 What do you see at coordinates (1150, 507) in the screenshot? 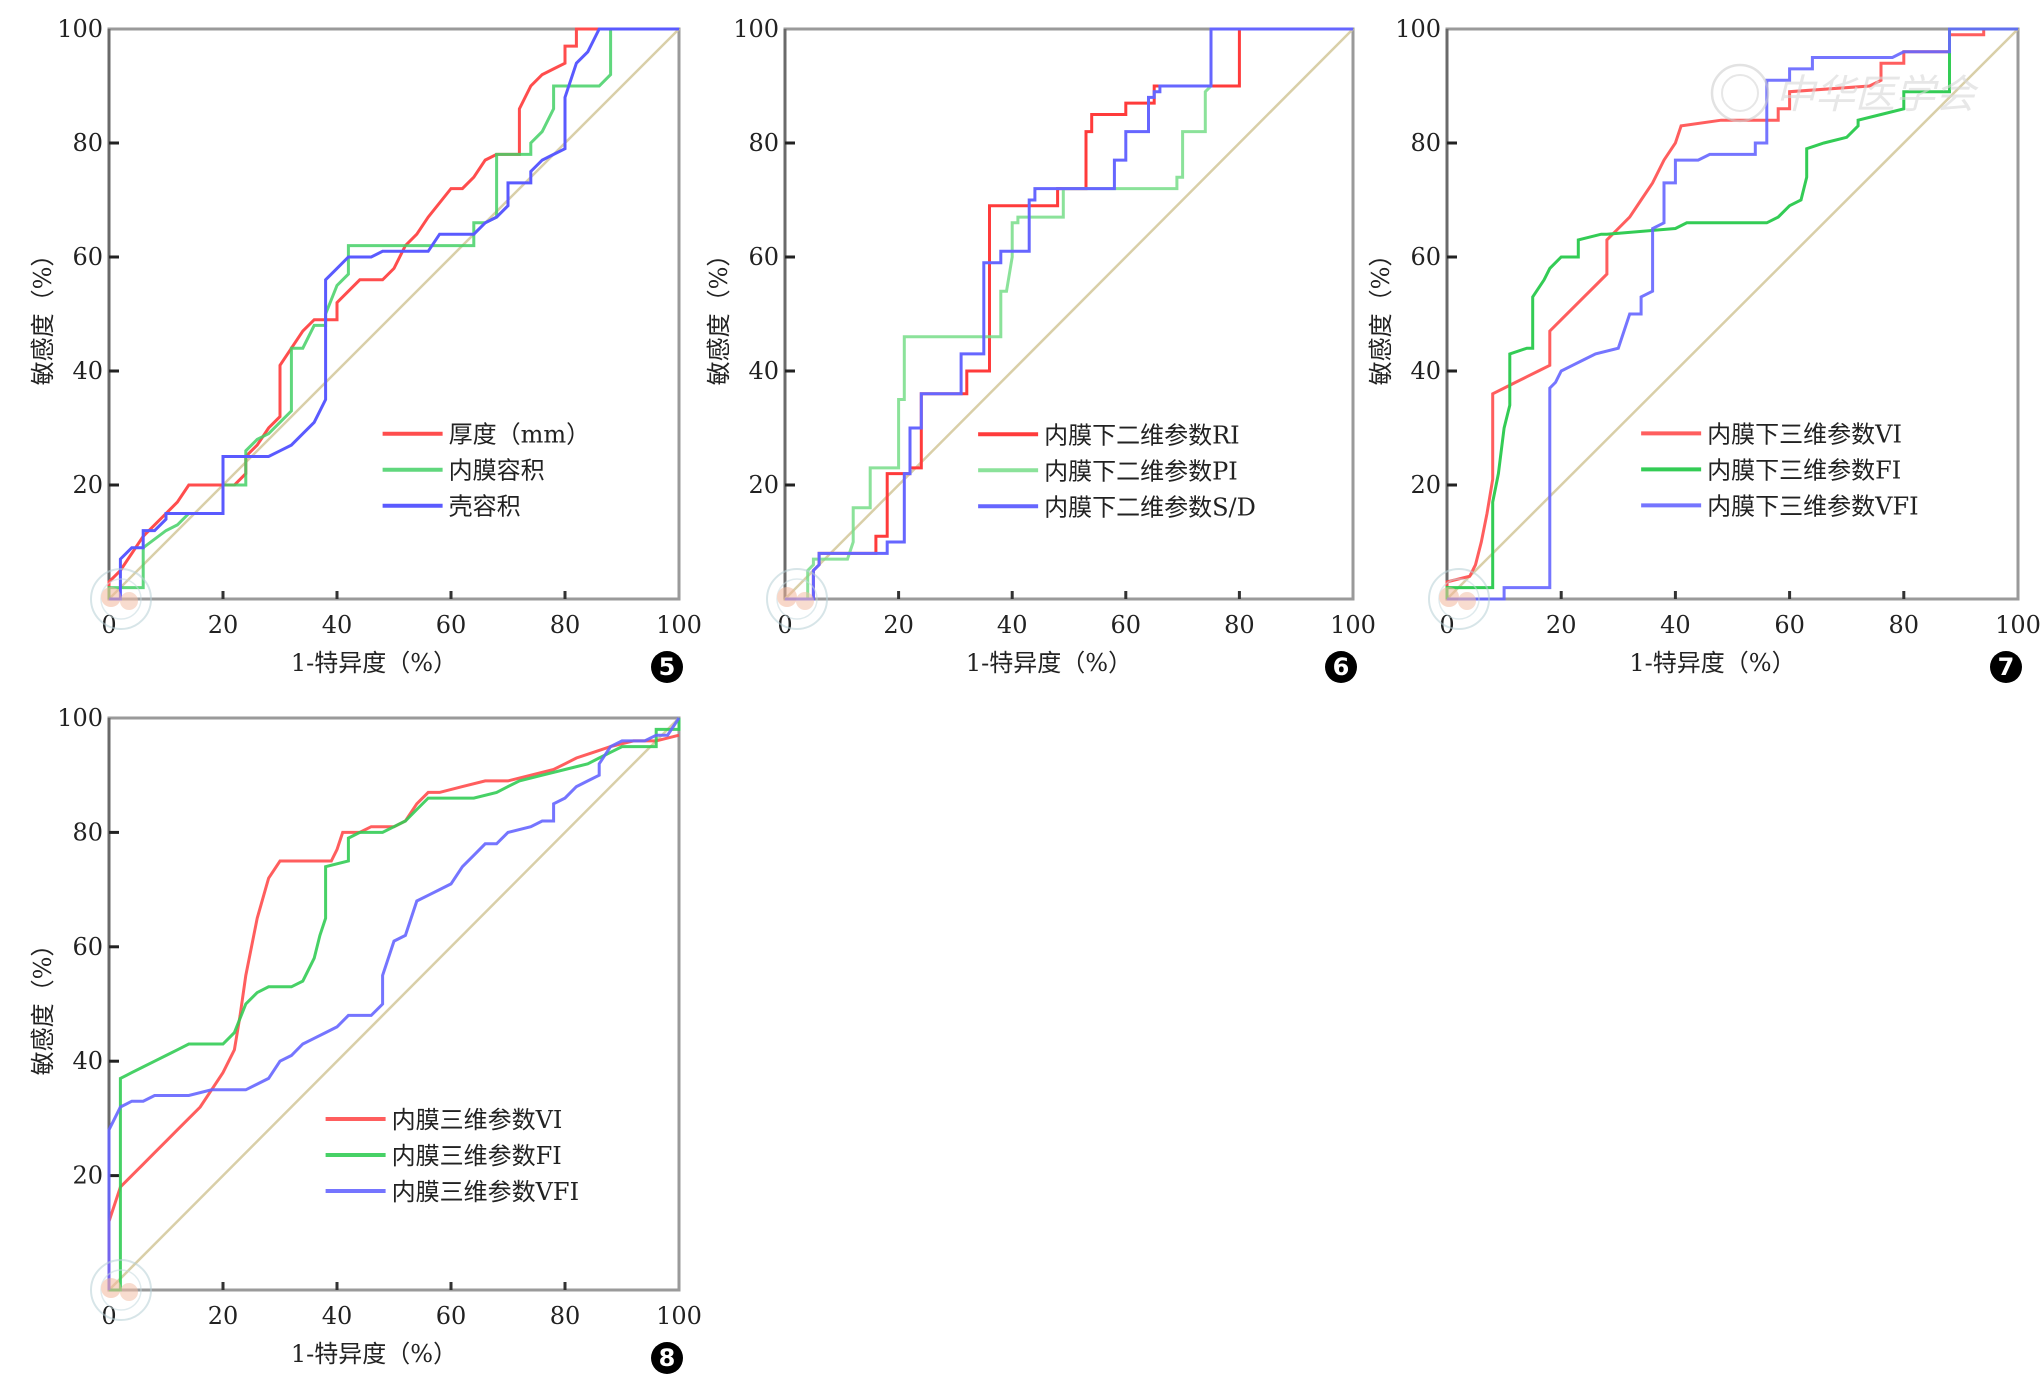
I see `legend-label: 内膜下二维参数S/D` at bounding box center [1150, 507].